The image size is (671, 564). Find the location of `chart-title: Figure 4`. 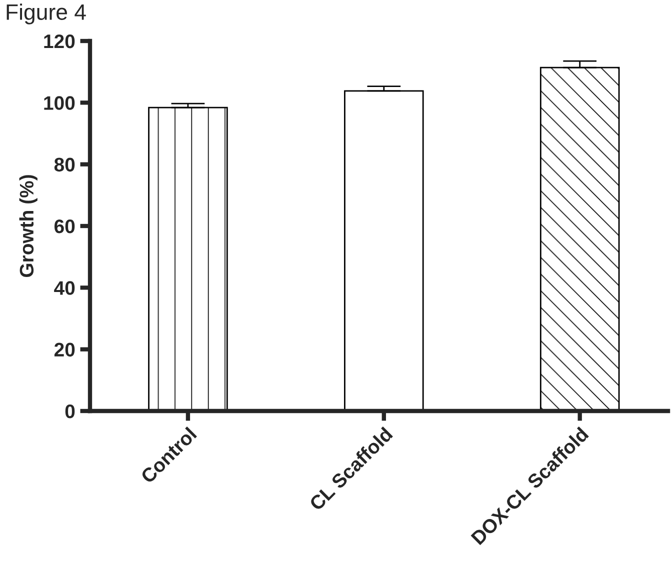

chart-title: Figure 4 is located at coordinates (46, 14).